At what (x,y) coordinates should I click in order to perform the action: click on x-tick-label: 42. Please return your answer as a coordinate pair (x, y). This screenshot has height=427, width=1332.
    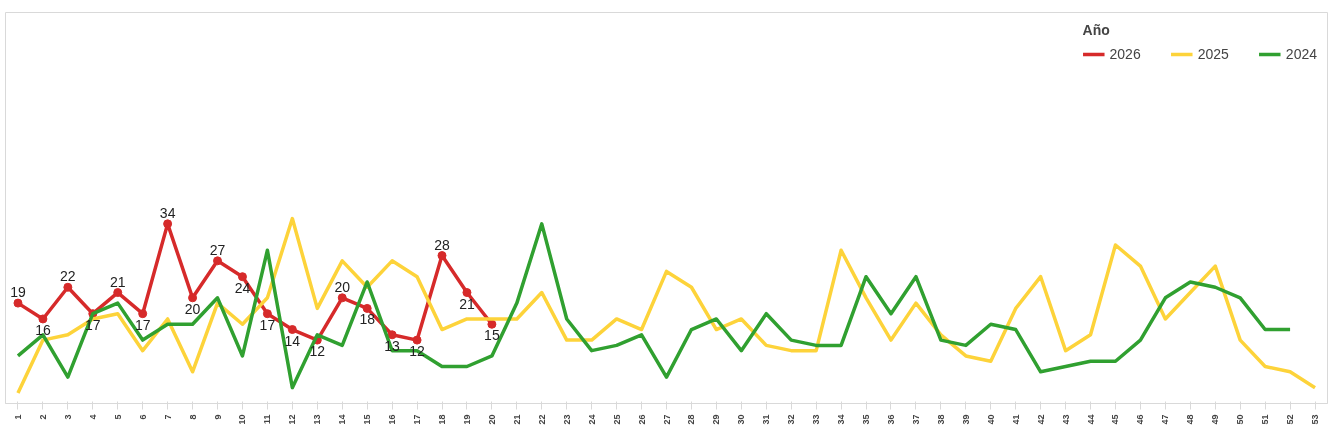
    Looking at the image, I should click on (1040, 419).